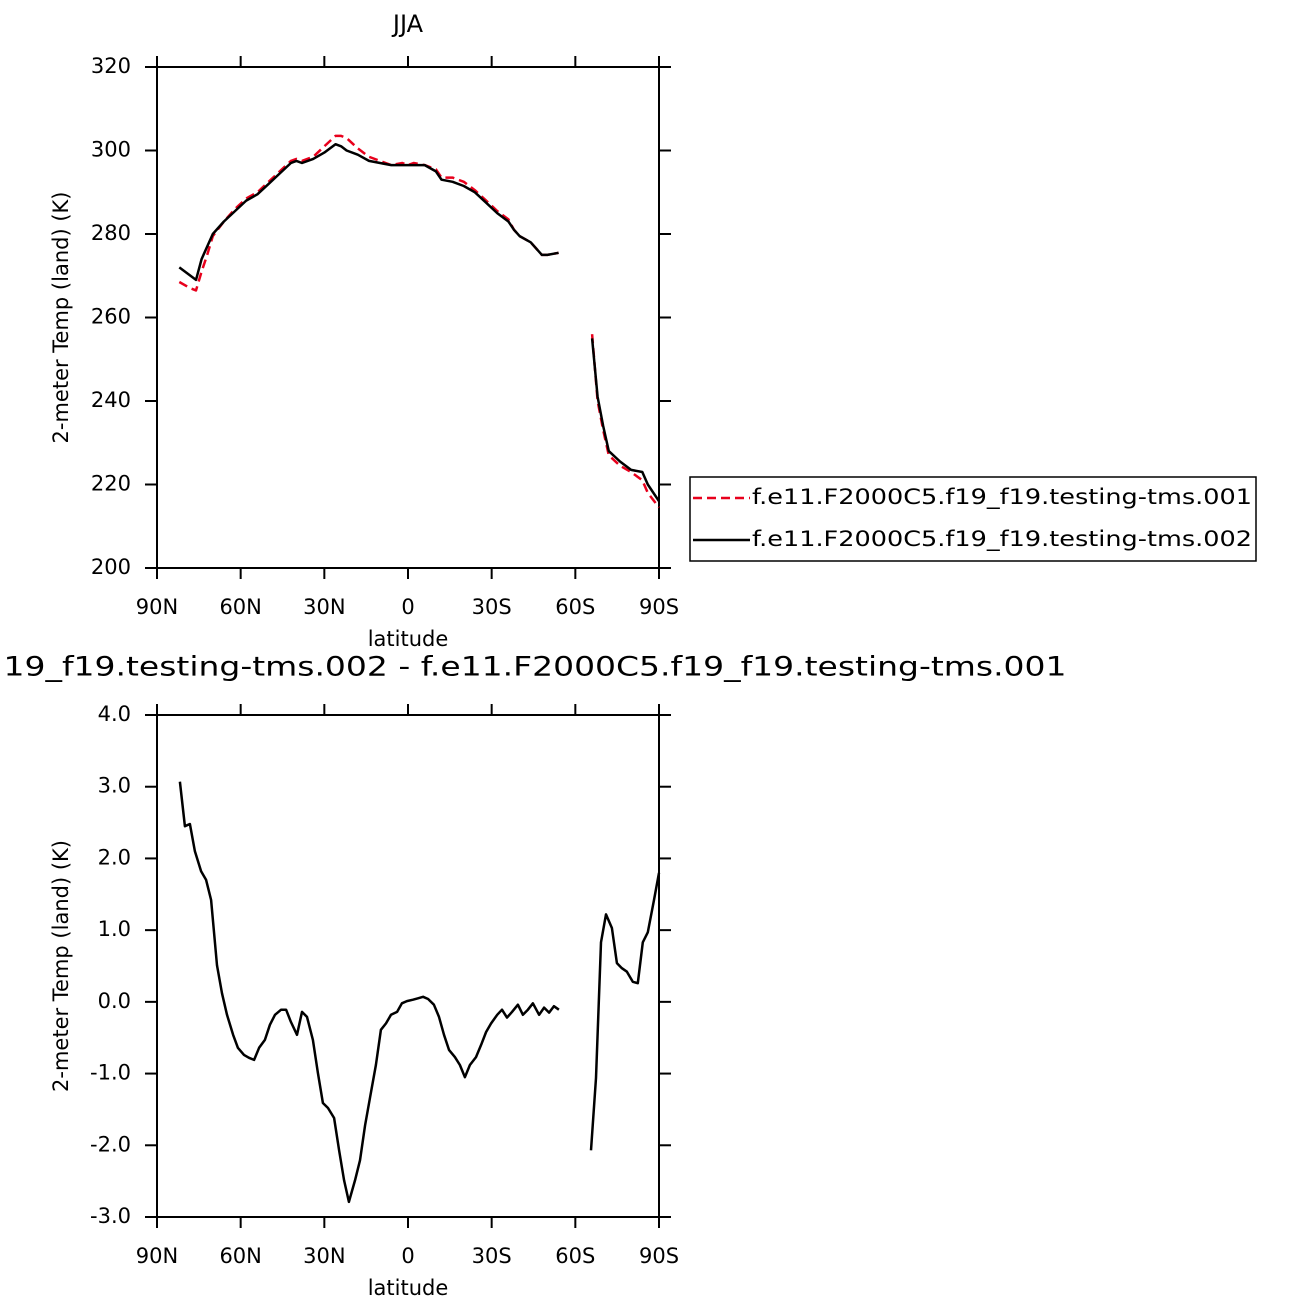  What do you see at coordinates (114, 857) in the screenshot?
I see `y-tick-label: 2.0` at bounding box center [114, 857].